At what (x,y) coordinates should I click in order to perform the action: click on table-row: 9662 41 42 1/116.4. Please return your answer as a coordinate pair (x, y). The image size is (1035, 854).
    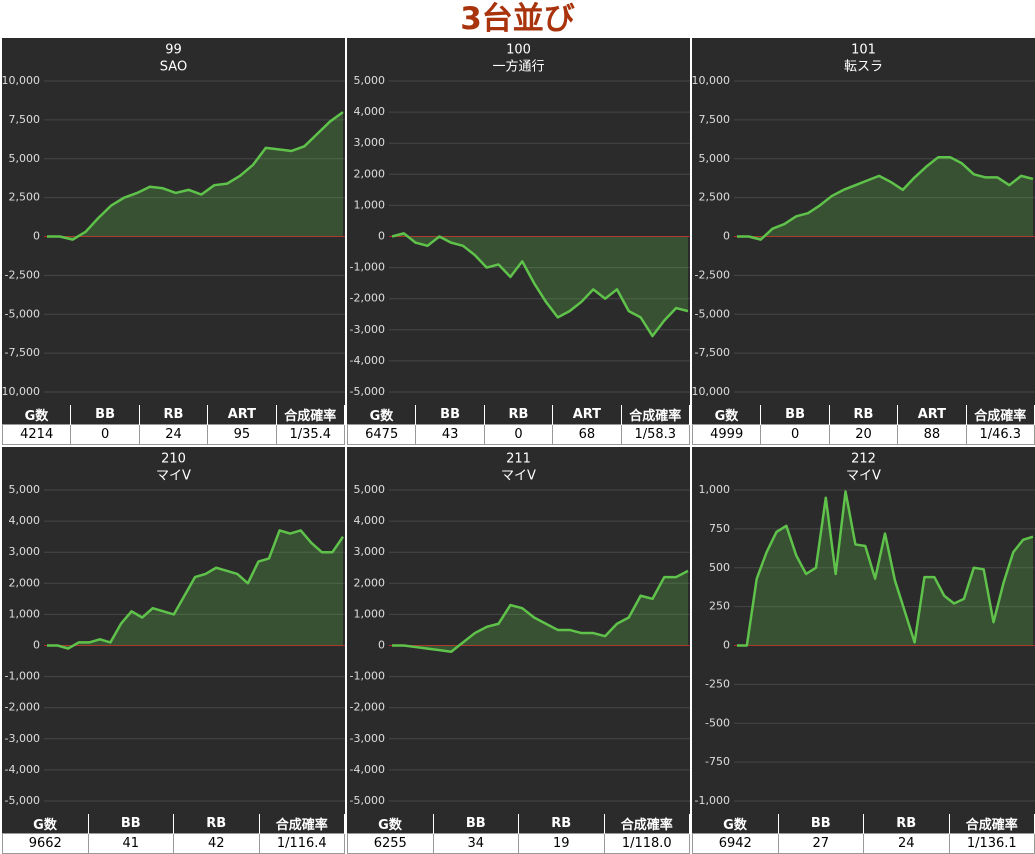
    Looking at the image, I should click on (173, 843).